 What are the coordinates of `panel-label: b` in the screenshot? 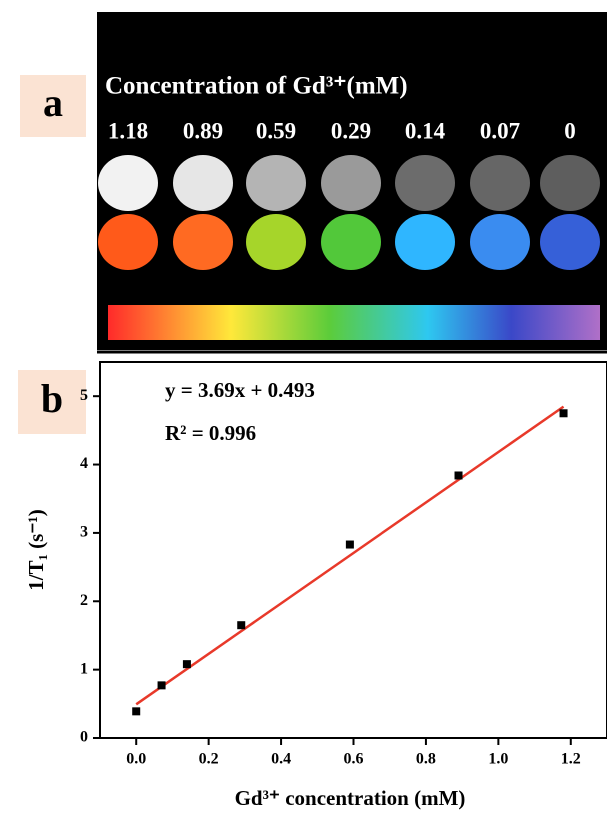 It's located at (52, 398).